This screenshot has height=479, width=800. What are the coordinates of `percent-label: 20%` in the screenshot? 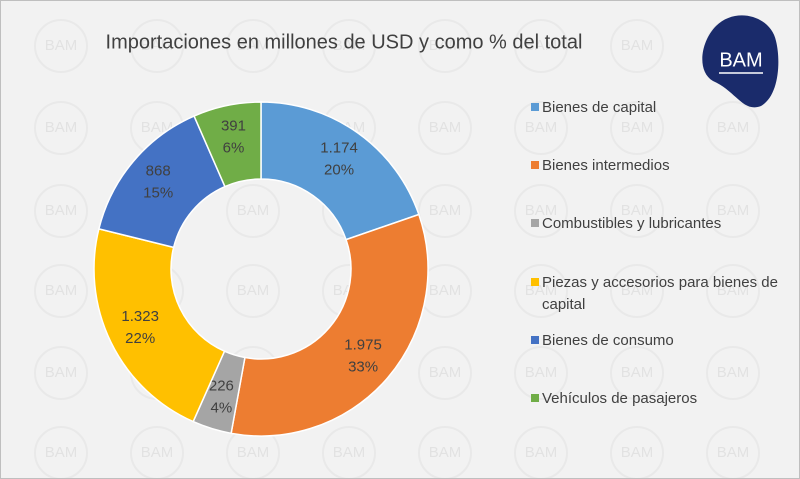 It's located at (339, 169).